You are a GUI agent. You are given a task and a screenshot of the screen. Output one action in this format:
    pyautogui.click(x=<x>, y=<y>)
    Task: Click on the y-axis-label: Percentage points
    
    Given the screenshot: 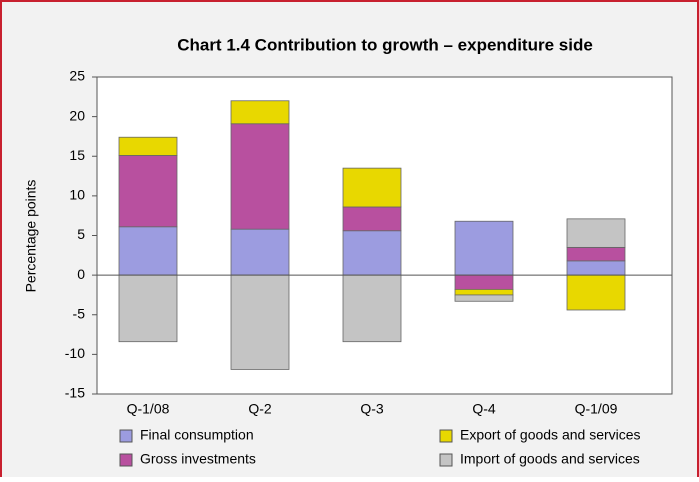 What is the action you would take?
    pyautogui.click(x=31, y=236)
    